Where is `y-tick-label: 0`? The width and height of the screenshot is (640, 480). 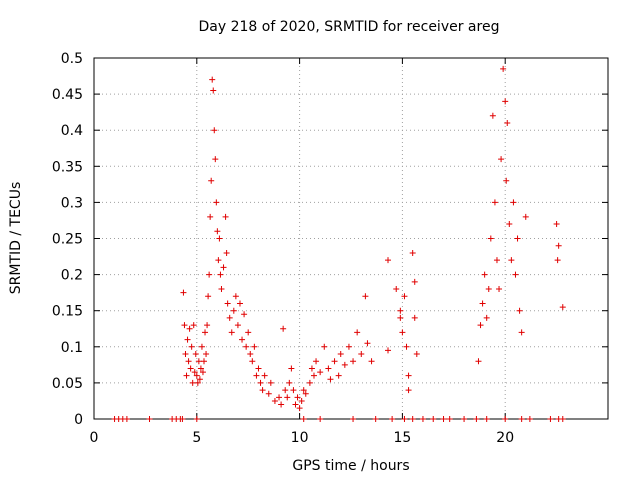
y-tick-label: 0 is located at coordinates (78, 420).